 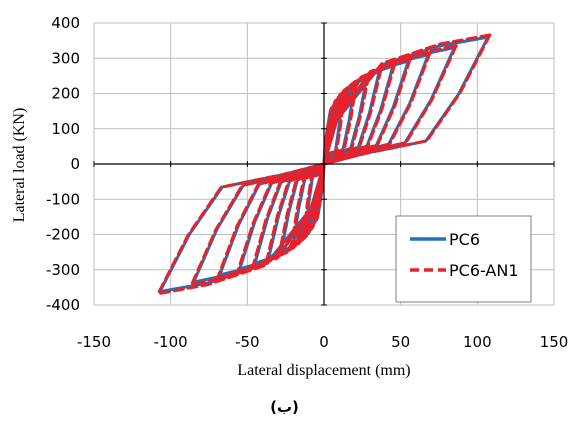 I want to click on y-tick-label: -100, so click(x=63, y=199).